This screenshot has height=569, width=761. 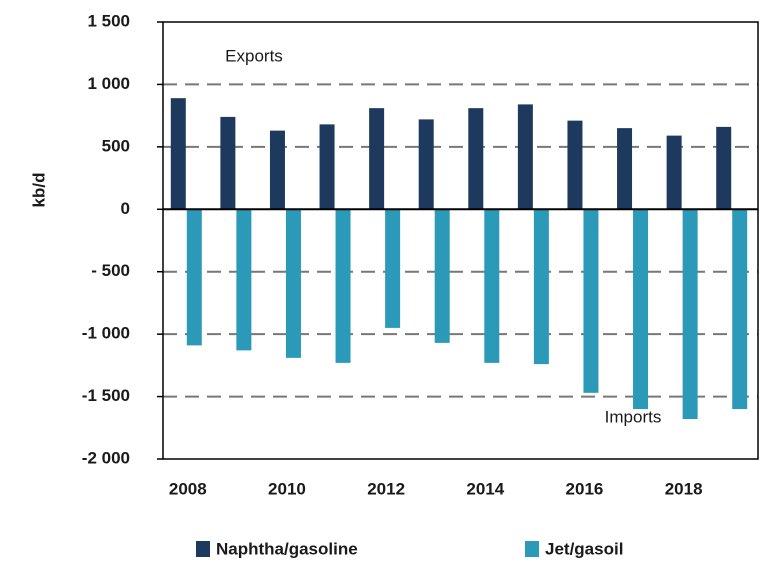 I want to click on x-tick-label: 2018, so click(x=684, y=488).